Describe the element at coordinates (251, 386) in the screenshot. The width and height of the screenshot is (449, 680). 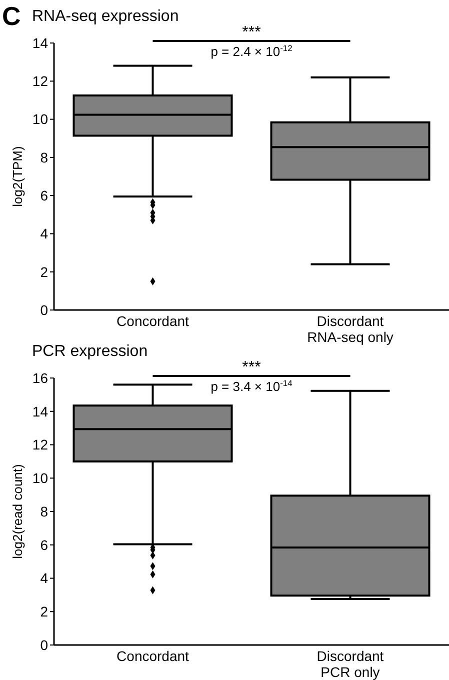
I see `annotation: p = 3.4 × 10$^{-14}$` at that location.